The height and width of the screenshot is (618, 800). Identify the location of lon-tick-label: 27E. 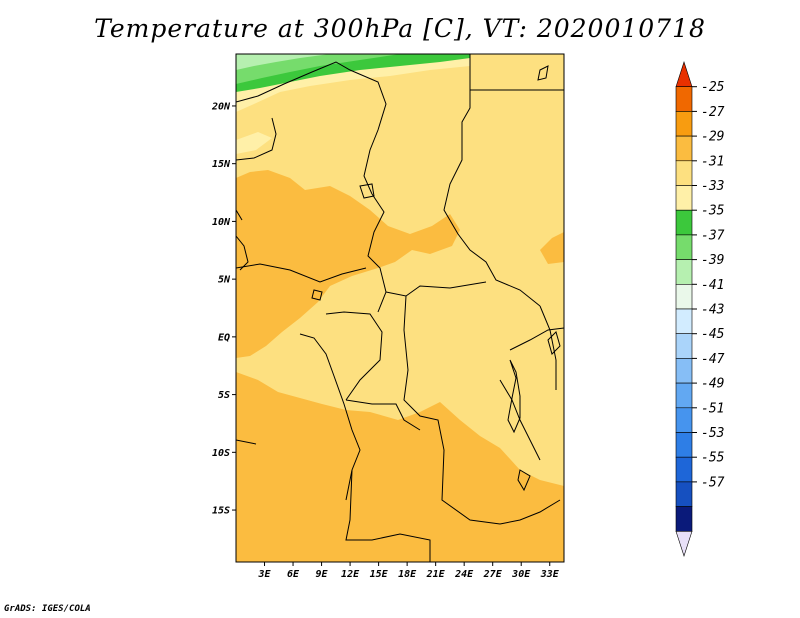
(493, 574).